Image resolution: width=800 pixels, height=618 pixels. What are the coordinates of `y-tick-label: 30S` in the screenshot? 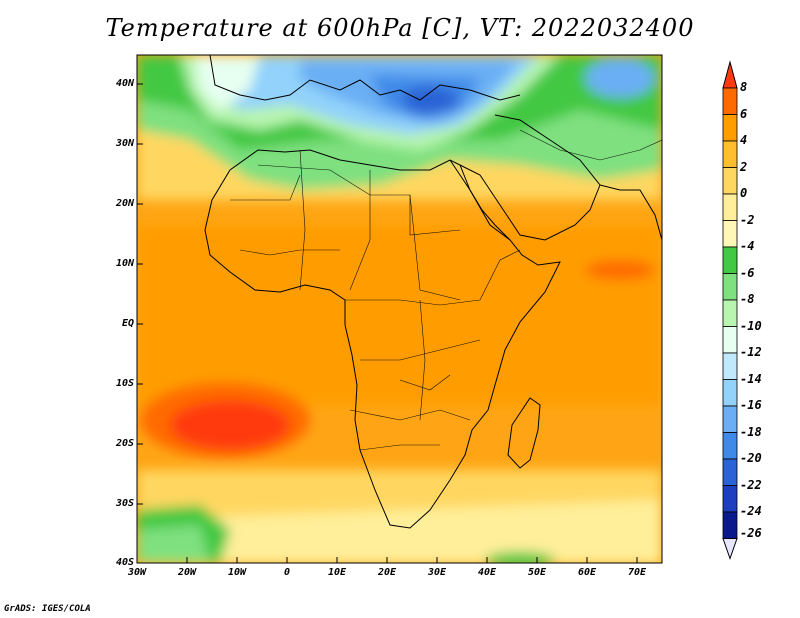 It's located at (124, 503).